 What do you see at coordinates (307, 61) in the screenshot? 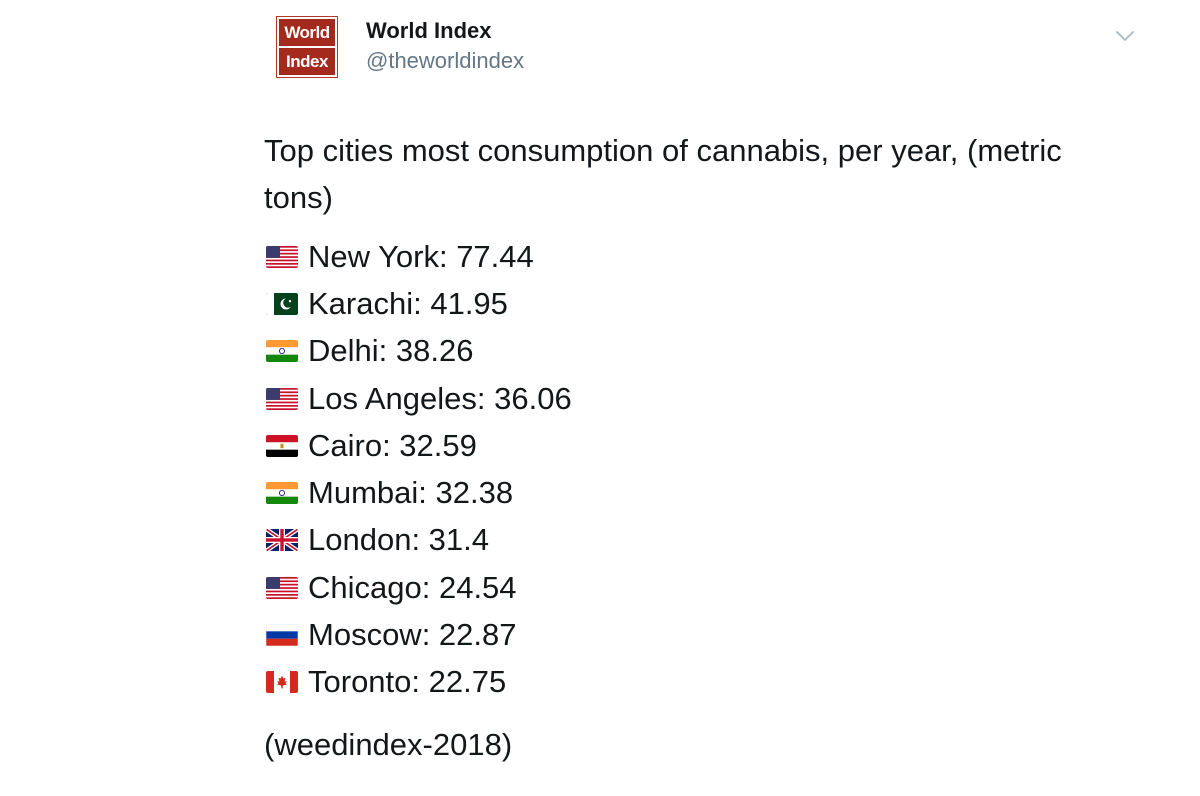
I see `avatar-logo-line-2: Index` at bounding box center [307, 61].